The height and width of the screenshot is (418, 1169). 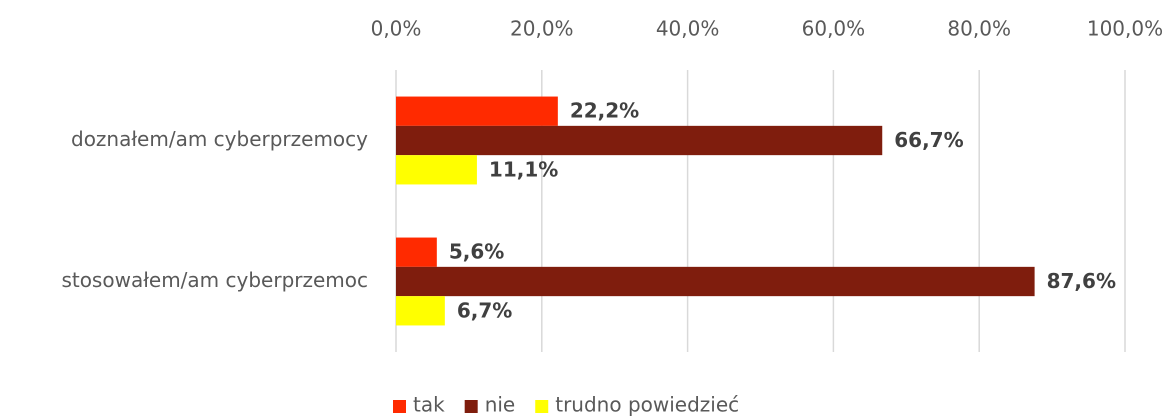 I want to click on data-label: 22,2%, so click(x=604, y=111).